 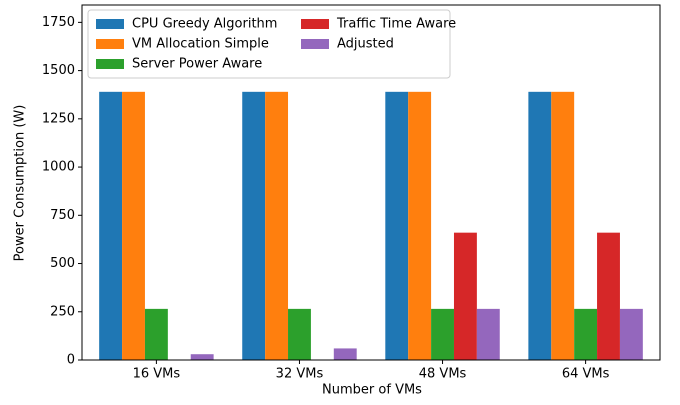 I want to click on legend-box, so click(x=269, y=44).